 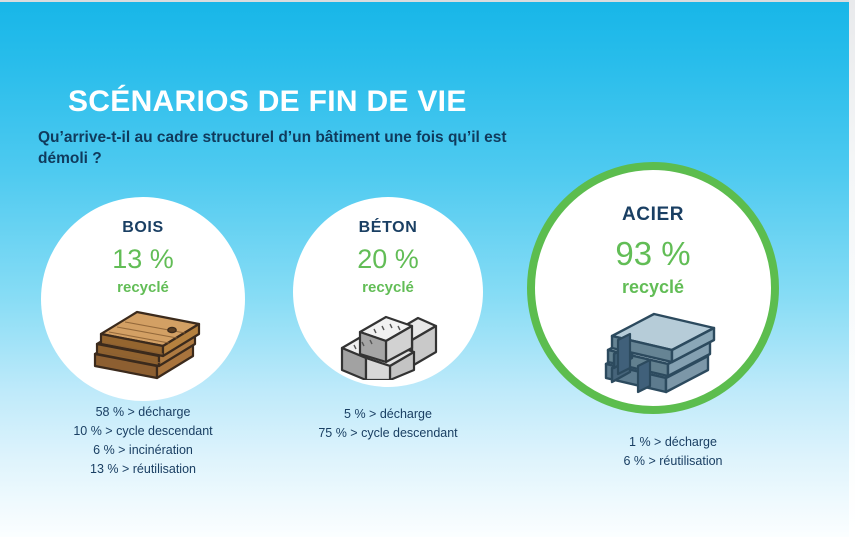 I want to click on material-circle-acier: ACIER 93 % recyclé, so click(x=653, y=288).